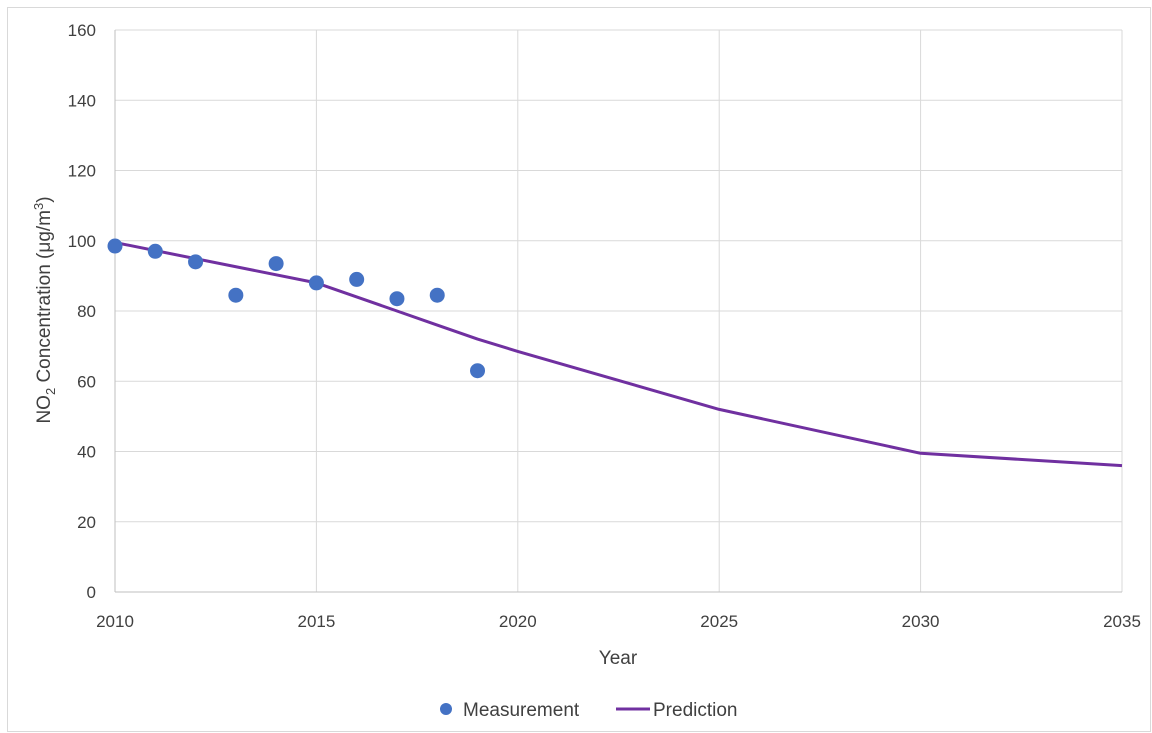 The image size is (1152, 733). Describe the element at coordinates (86, 381) in the screenshot. I see `y-tick-label: 60` at that location.